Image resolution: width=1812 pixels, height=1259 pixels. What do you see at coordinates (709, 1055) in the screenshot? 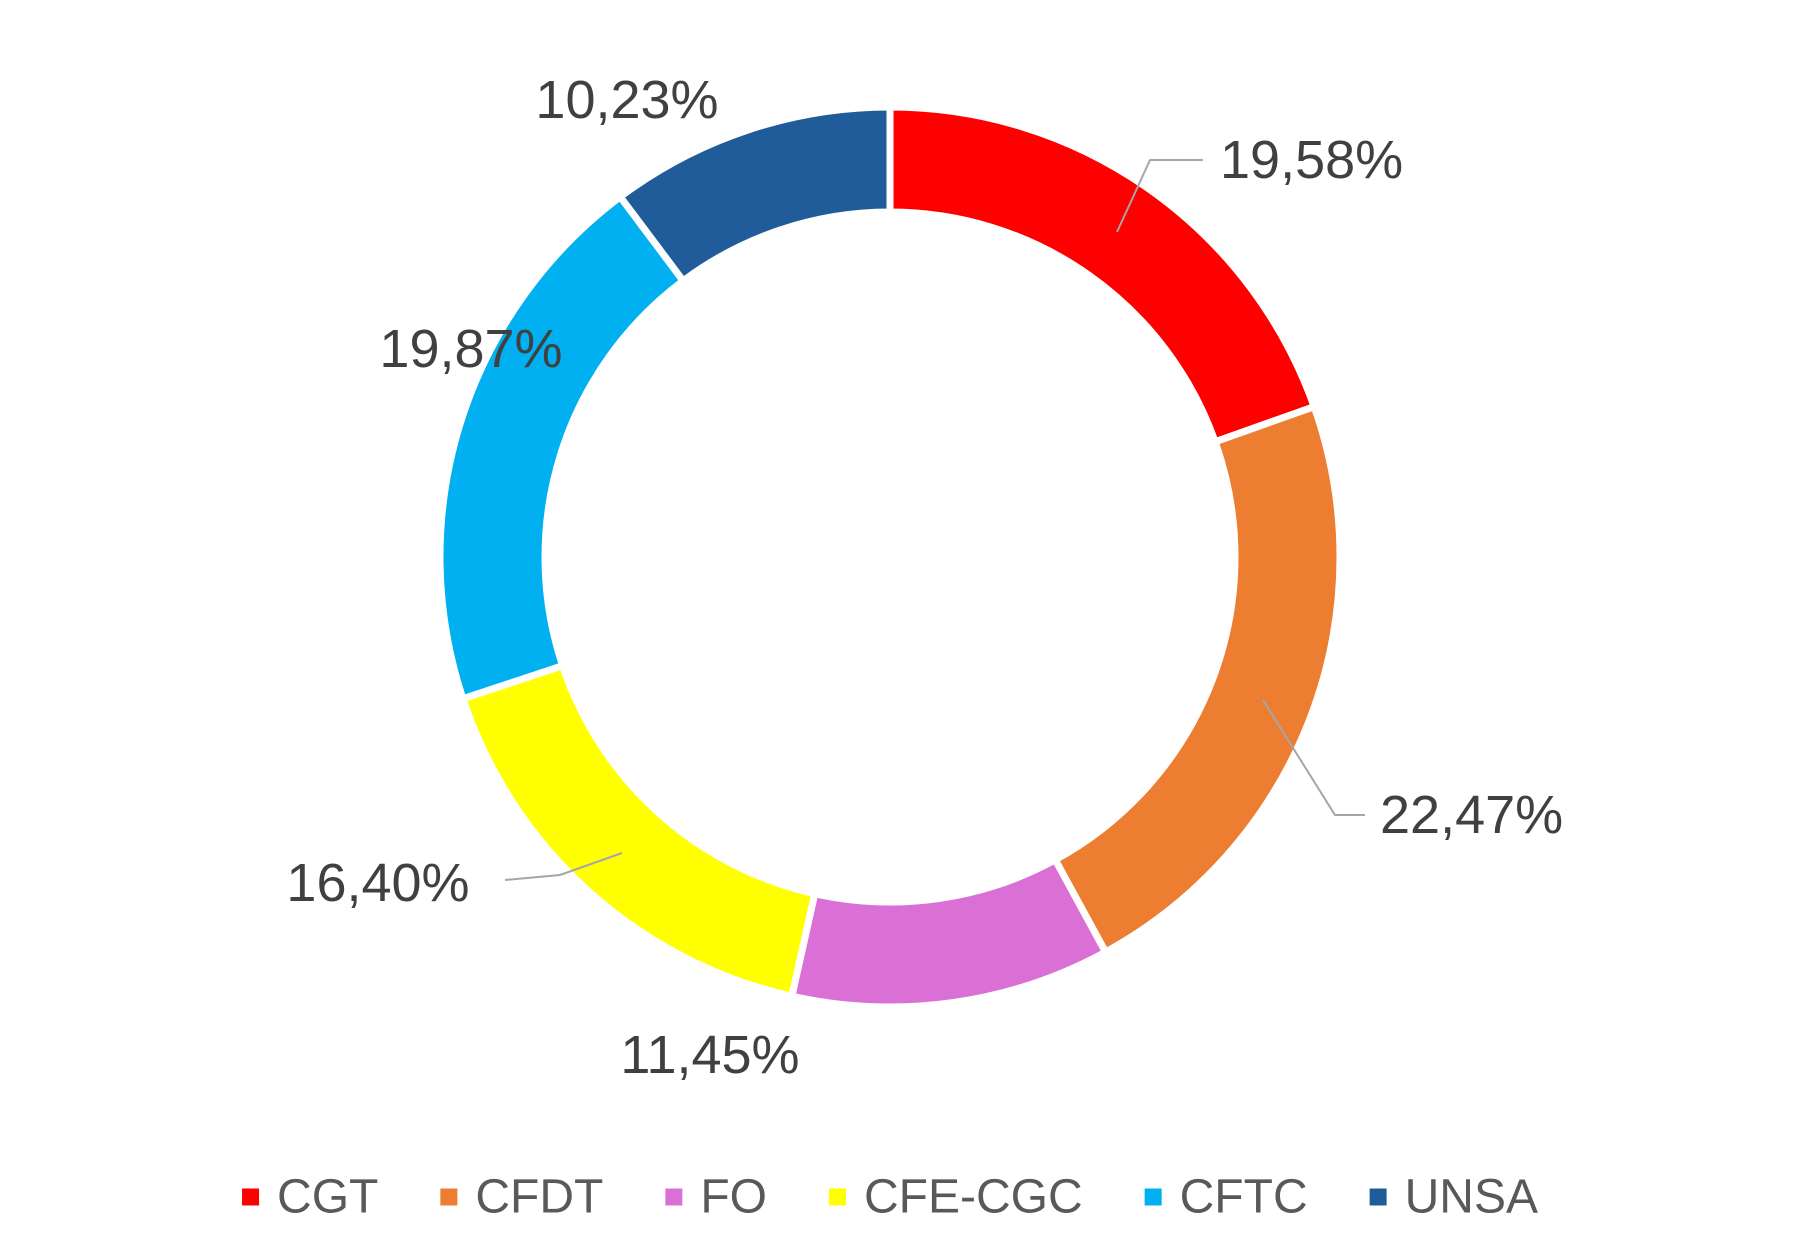
I see `data-label-fo: 11,45%` at bounding box center [709, 1055].